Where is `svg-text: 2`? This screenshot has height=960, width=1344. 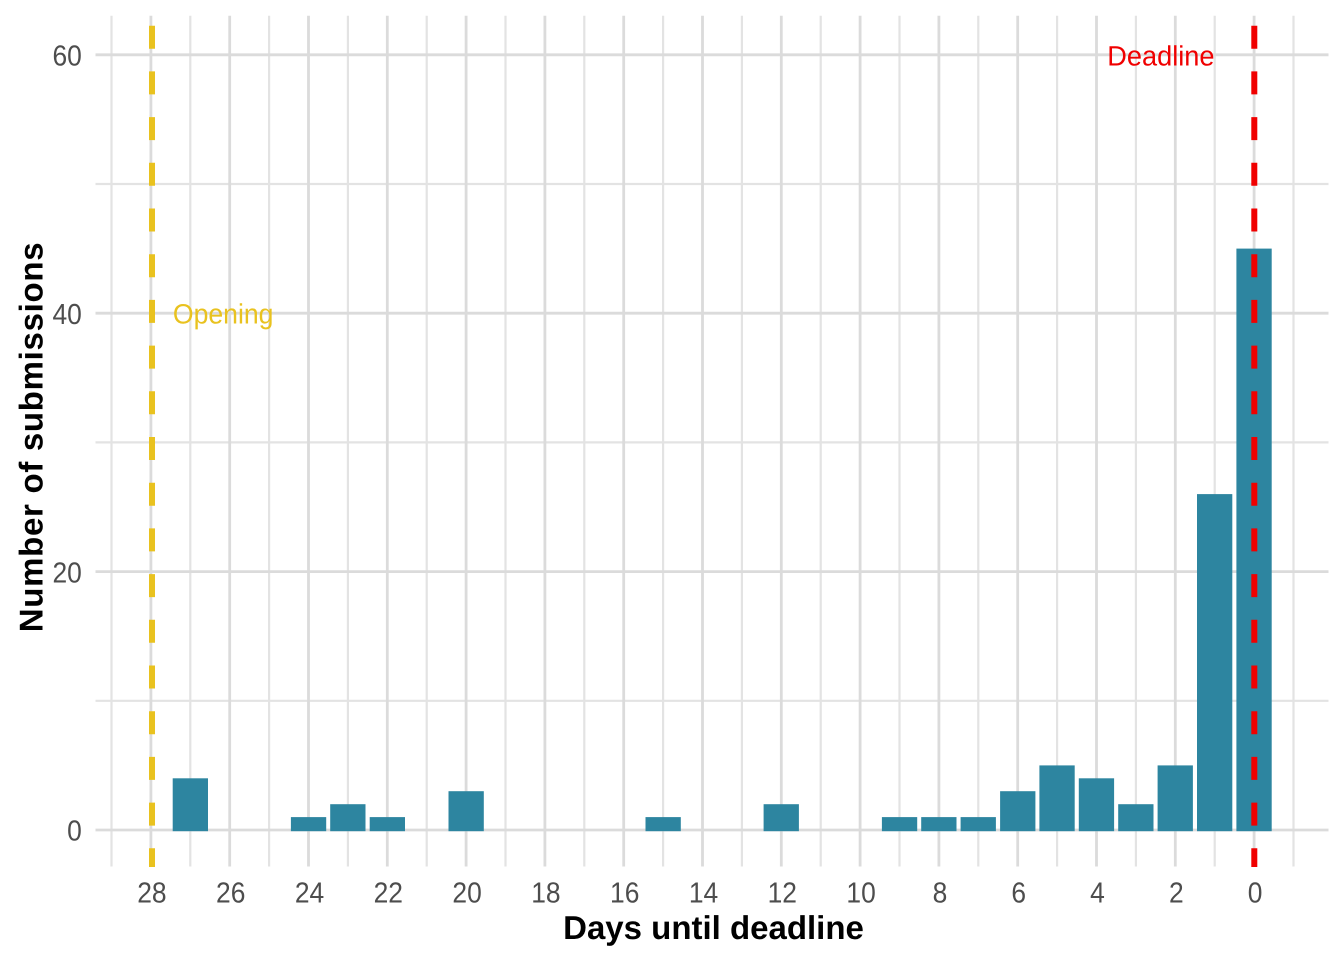 svg-text: 2 is located at coordinates (1176, 894).